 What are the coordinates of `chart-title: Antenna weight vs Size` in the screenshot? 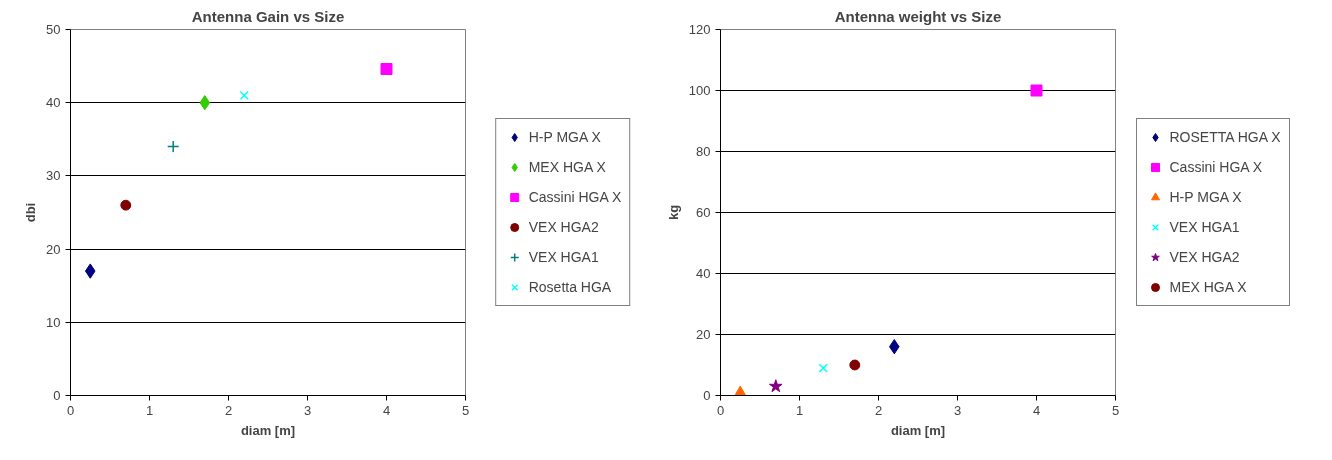 It's located at (918, 16).